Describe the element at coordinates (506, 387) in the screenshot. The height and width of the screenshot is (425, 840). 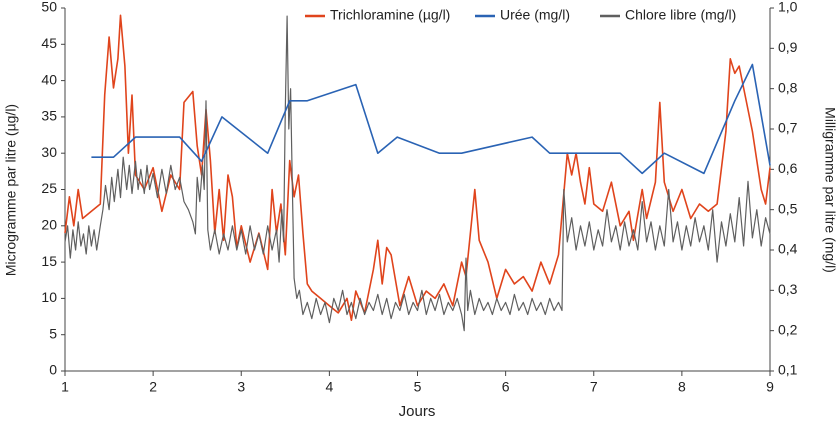
I see `x-tick-label: 6` at that location.